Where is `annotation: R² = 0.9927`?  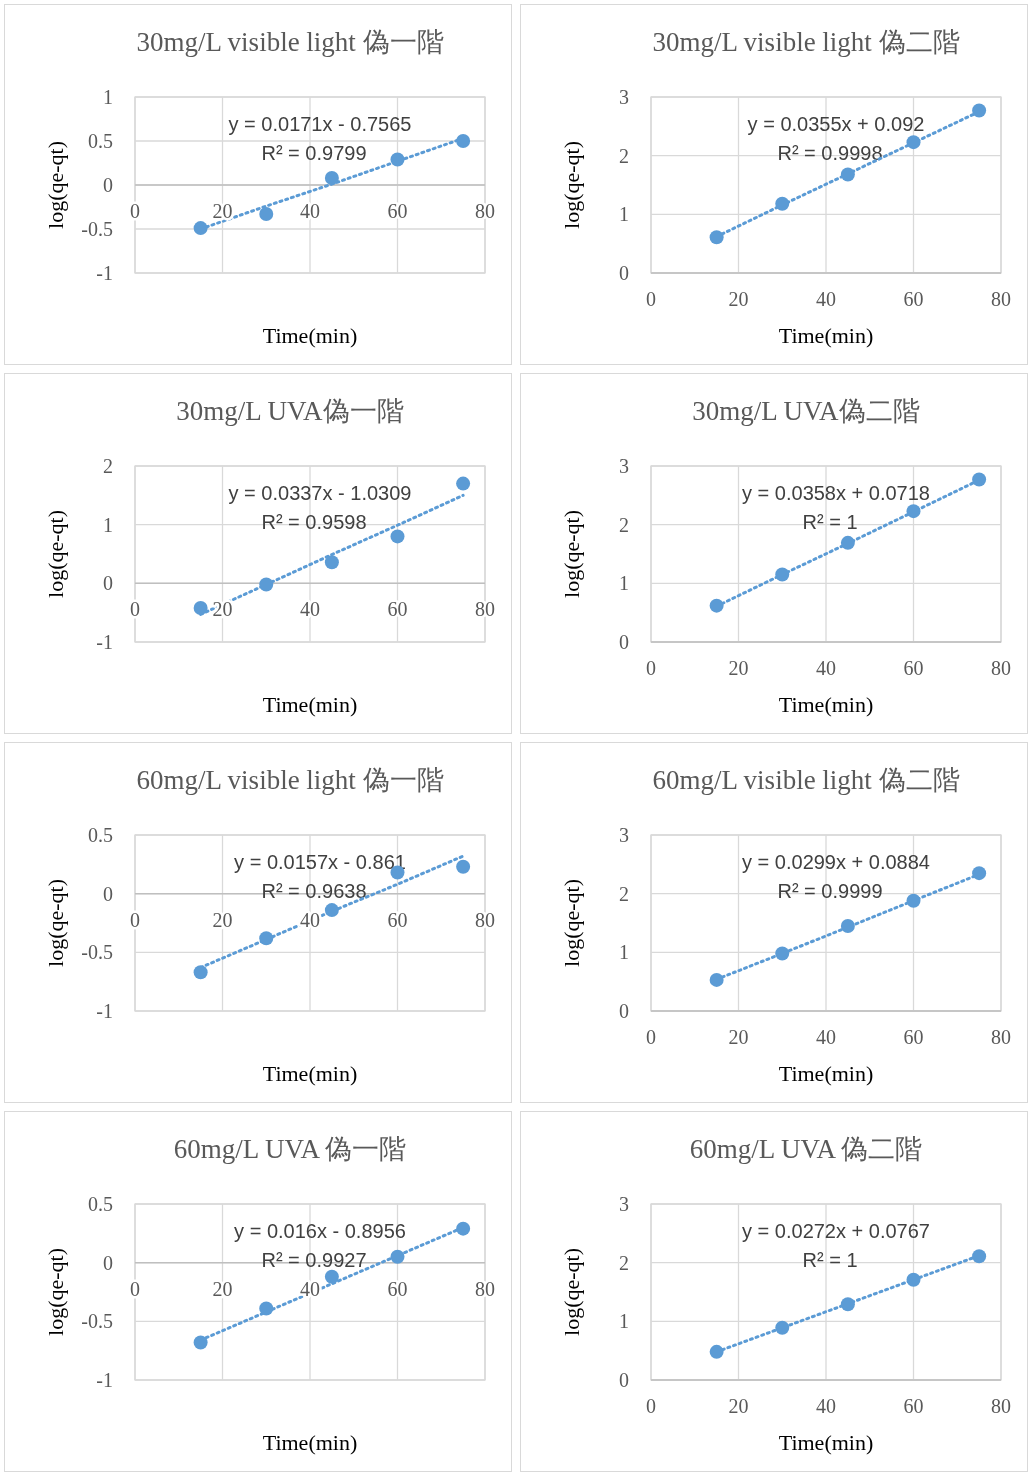
annotation: R² = 0.9927 is located at coordinates (314, 1260).